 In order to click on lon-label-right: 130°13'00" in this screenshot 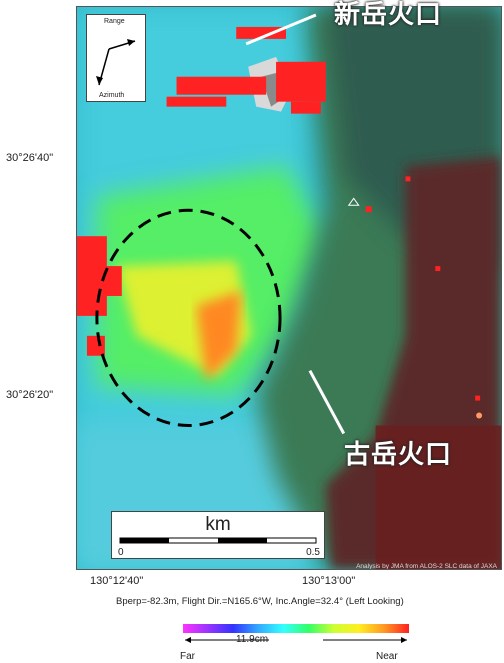, I will do `click(329, 581)`.